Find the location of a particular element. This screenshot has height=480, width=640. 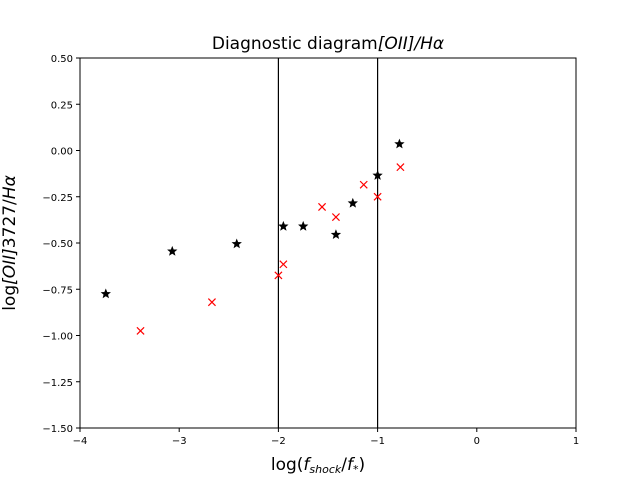

x-tick-label: −2 is located at coordinates (278, 441).